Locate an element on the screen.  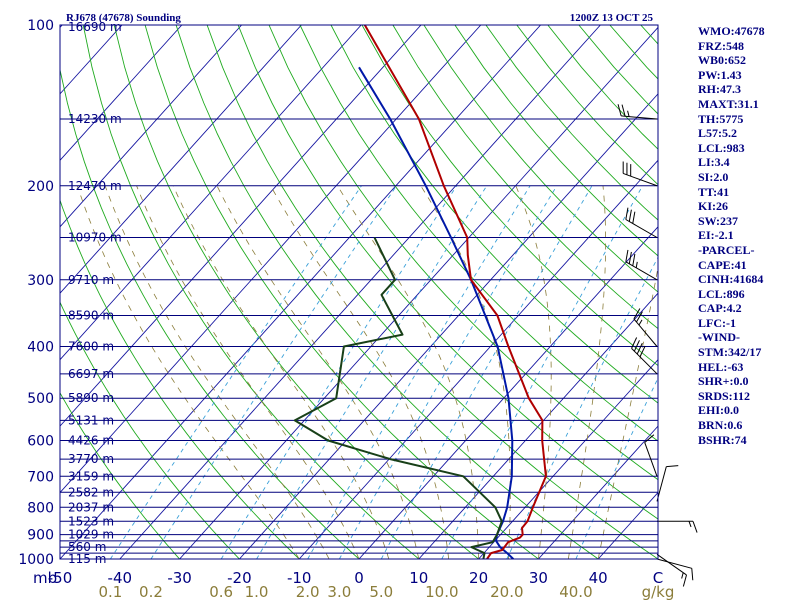
height-label: 560 m is located at coordinates (87, 547).